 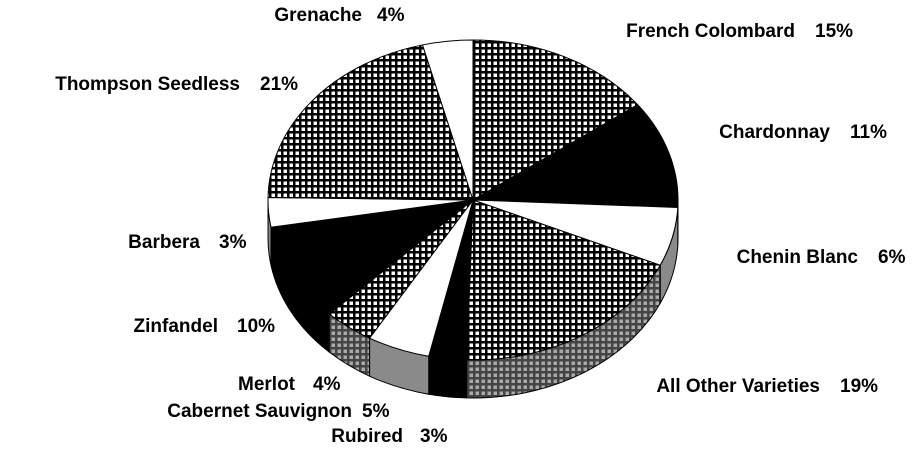 What do you see at coordinates (147, 84) in the screenshot?
I see `slice-label: Thompson Seedless` at bounding box center [147, 84].